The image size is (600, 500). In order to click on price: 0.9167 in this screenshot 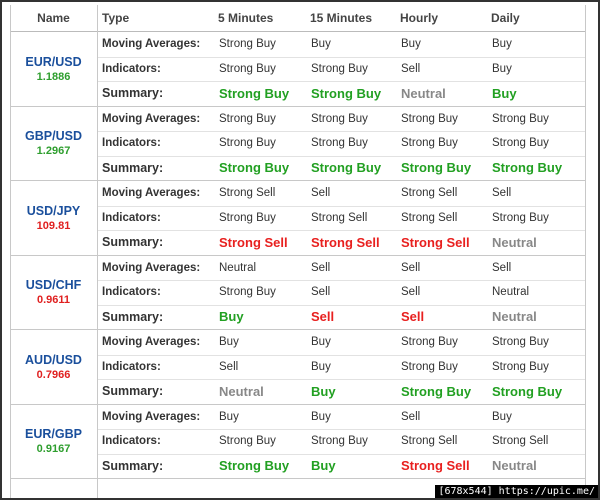, I will do `click(53, 449)`.